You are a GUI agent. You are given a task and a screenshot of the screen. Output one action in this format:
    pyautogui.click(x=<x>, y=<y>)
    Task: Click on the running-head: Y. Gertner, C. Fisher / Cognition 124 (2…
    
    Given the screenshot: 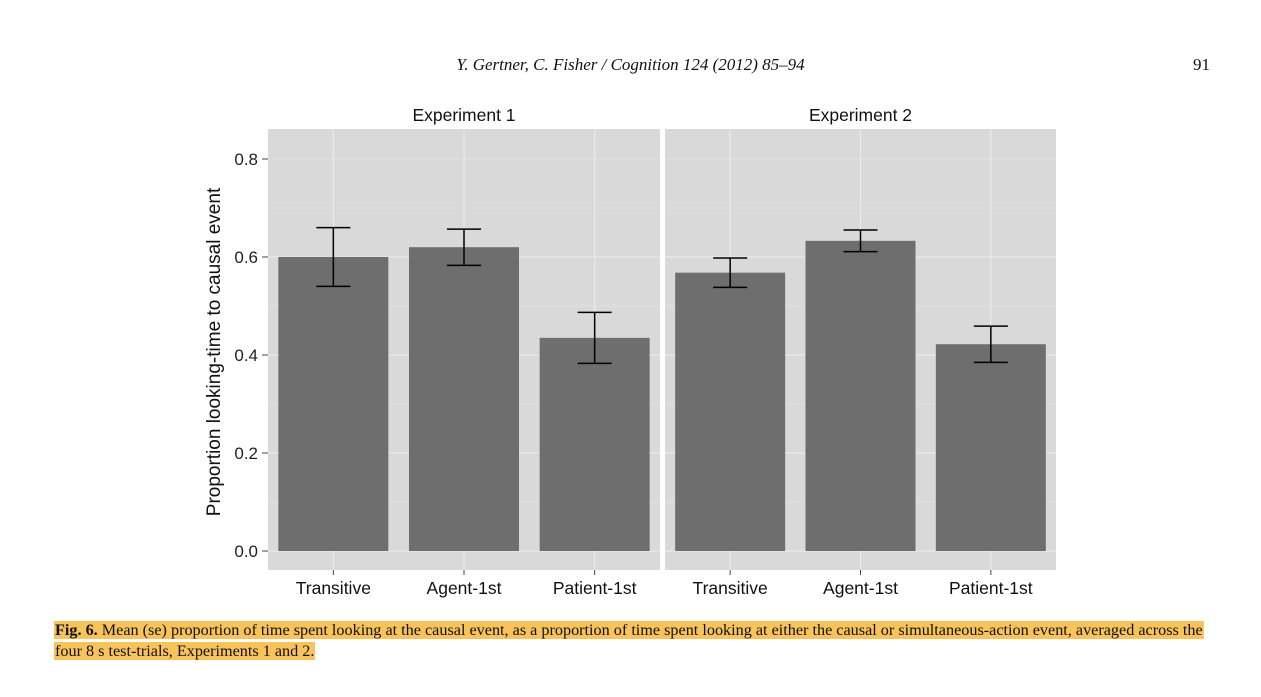 What is the action you would take?
    pyautogui.click(x=630, y=64)
    